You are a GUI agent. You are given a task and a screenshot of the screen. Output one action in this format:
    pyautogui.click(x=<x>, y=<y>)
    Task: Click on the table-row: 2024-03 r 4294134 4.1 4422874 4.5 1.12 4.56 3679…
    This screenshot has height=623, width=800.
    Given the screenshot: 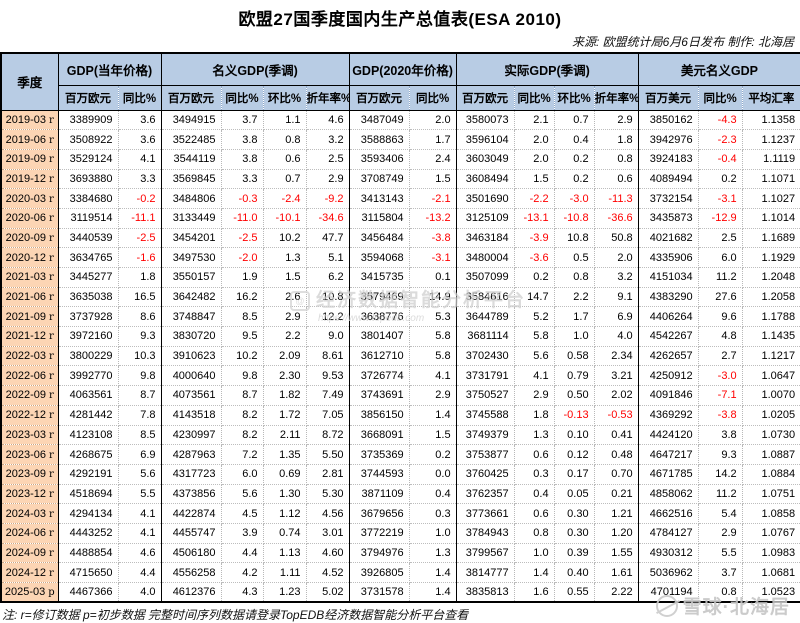 What is the action you would take?
    pyautogui.click(x=400, y=513)
    